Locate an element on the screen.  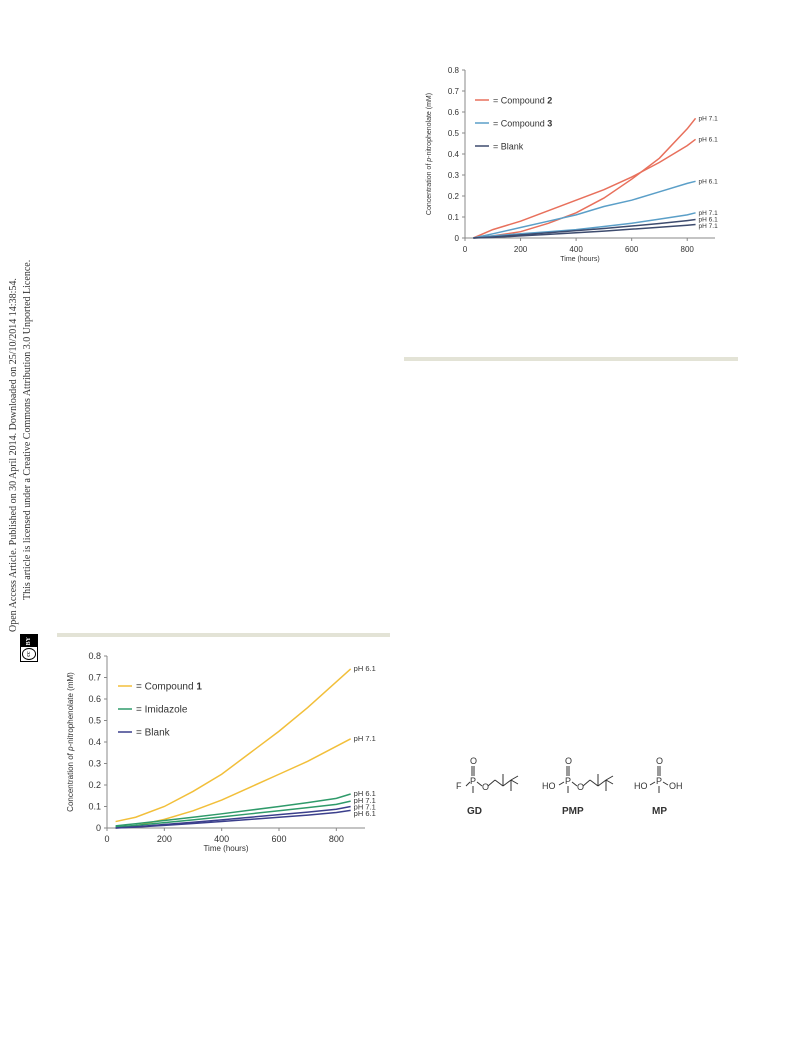
atom-f: F is located at coordinates (459, 786).